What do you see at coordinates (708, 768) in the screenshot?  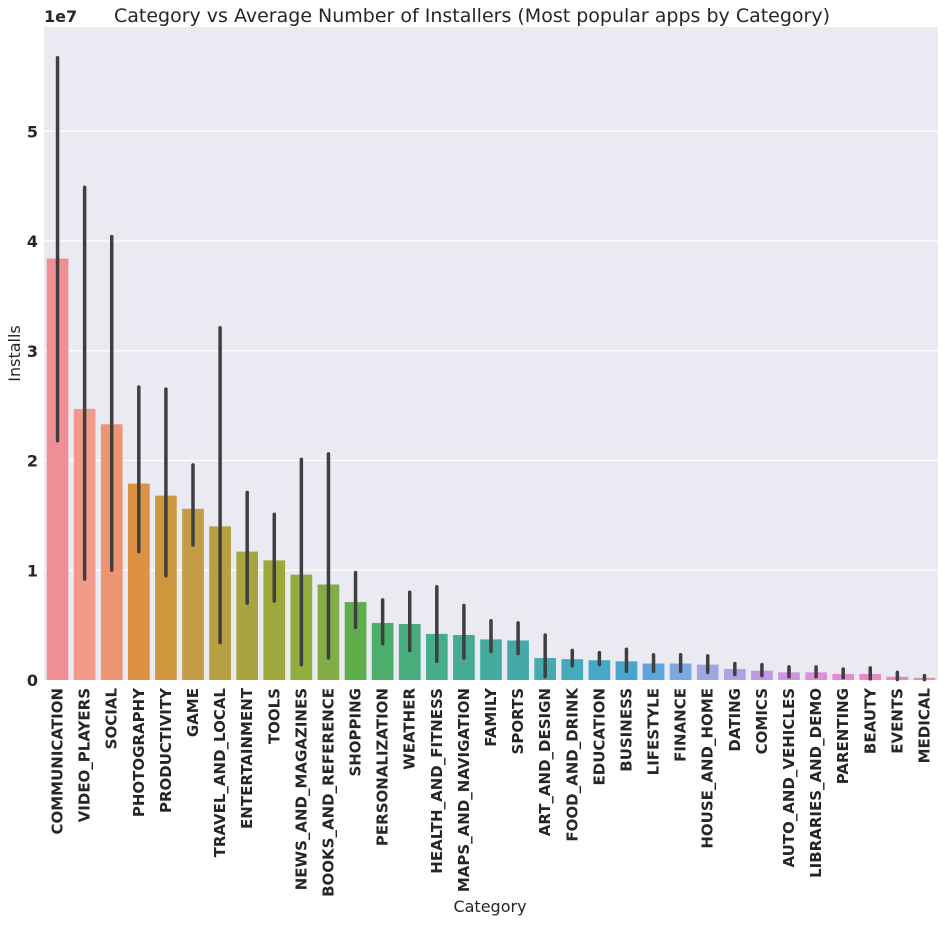 I see `x-tick-label: HOUSE_AND_HOME` at bounding box center [708, 768].